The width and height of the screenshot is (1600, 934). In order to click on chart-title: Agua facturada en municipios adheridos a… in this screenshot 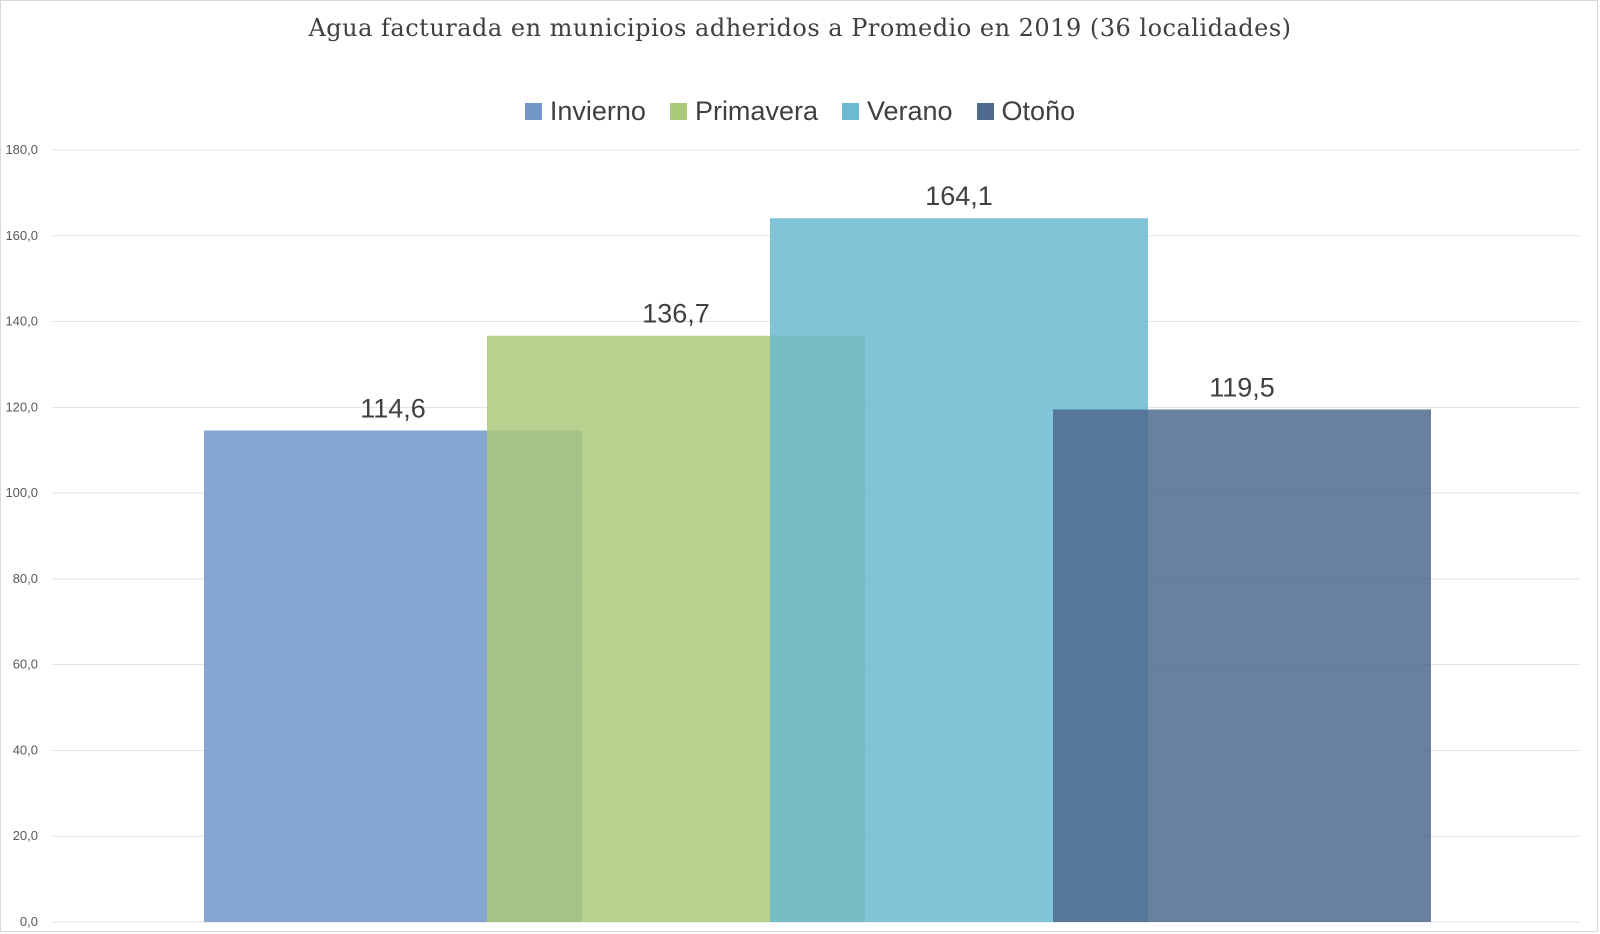, I will do `click(800, 28)`.